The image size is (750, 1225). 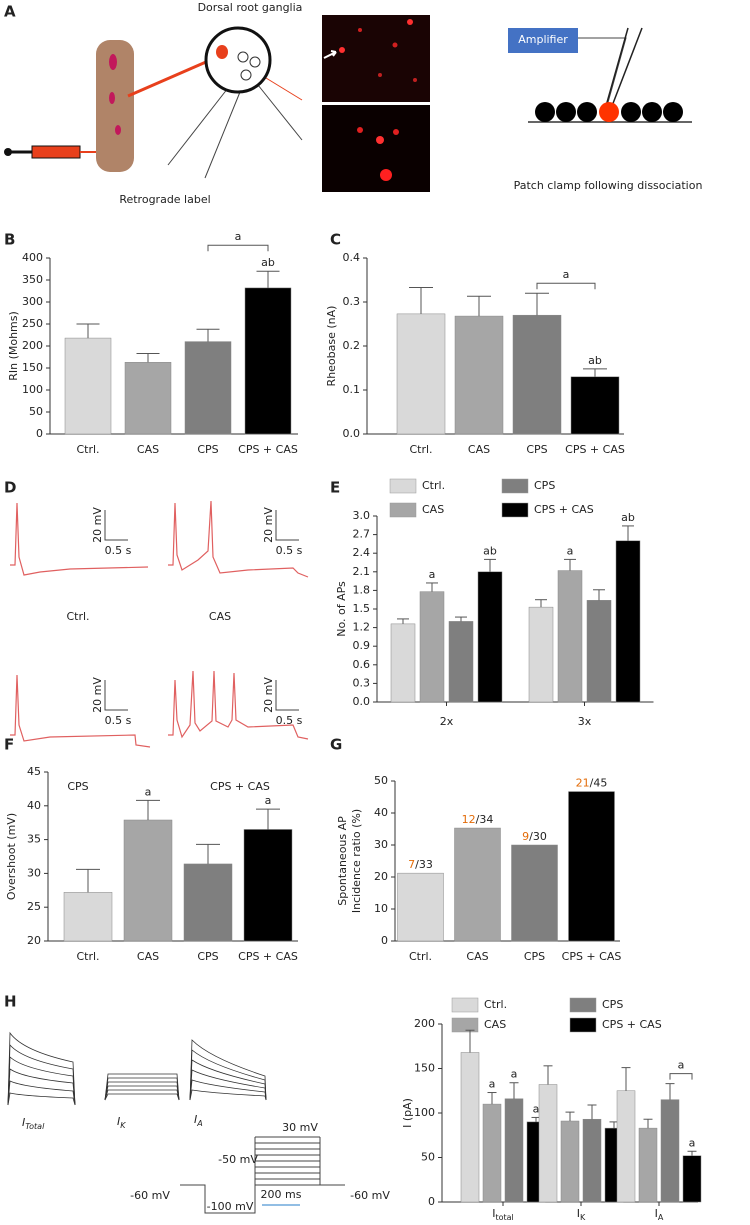 I want to click on pipette, so click(x=627, y=67).